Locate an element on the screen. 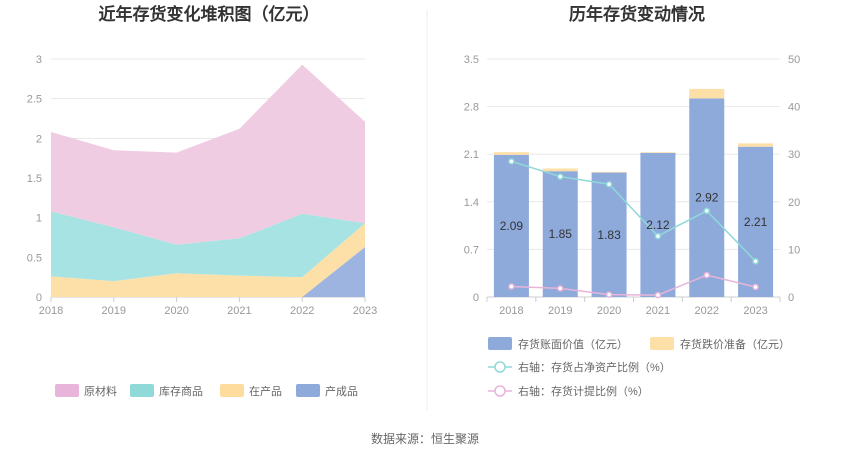 The width and height of the screenshot is (850, 459). left-legend-label: 库存商品 is located at coordinates (181, 391).